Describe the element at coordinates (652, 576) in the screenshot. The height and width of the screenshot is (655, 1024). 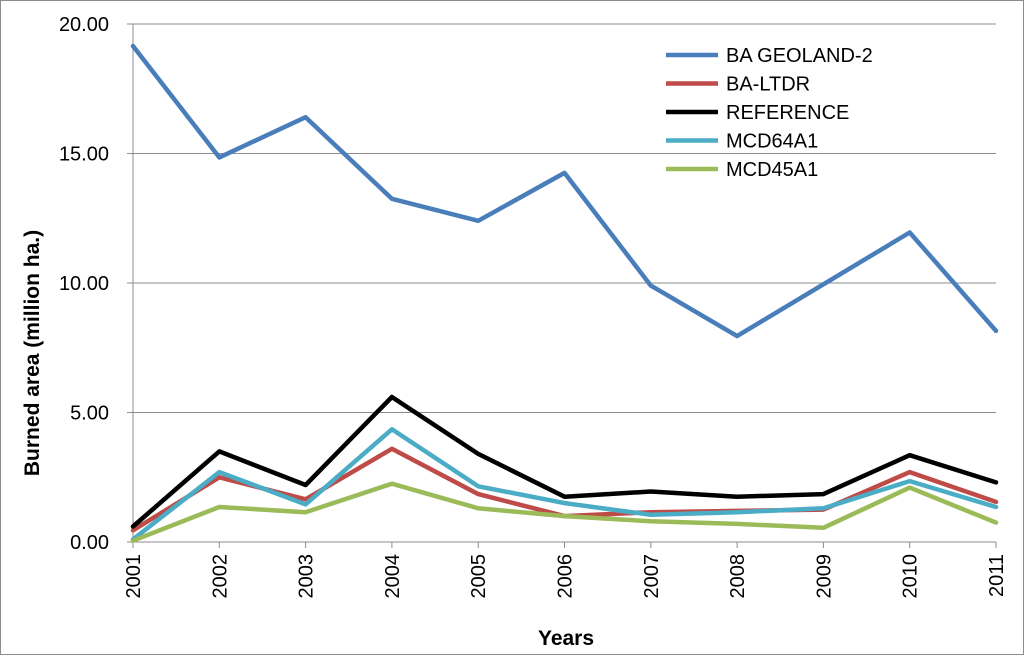
I see `x-tick-2007: 2007` at that location.